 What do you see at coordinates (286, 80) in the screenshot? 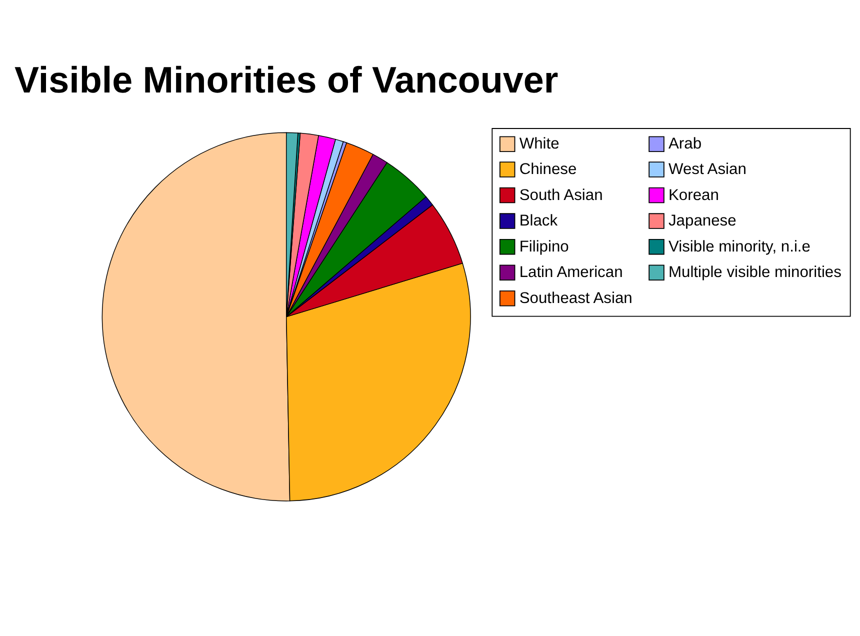
I see `chart-title: Visible Minorities of Vancouver` at bounding box center [286, 80].